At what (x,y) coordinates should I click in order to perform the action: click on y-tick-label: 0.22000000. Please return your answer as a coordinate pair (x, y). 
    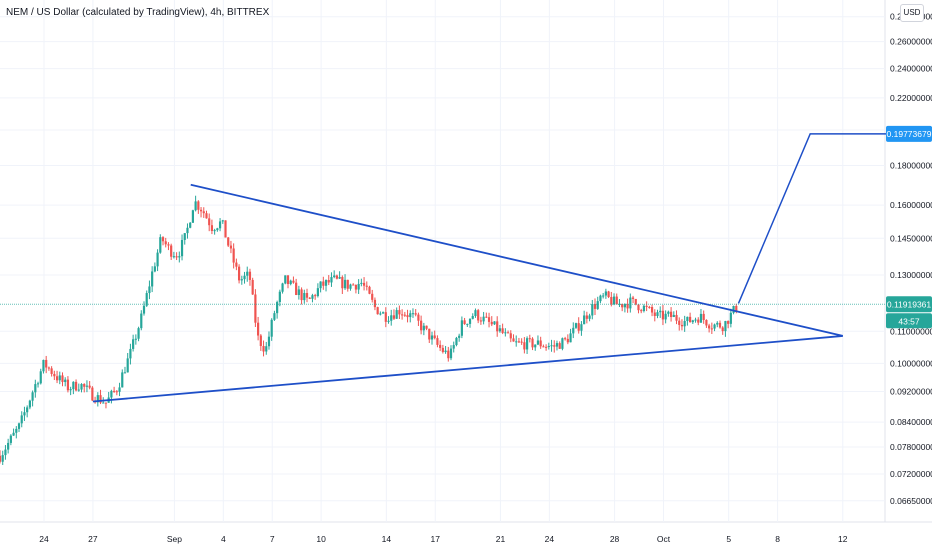
    Looking at the image, I should click on (911, 98).